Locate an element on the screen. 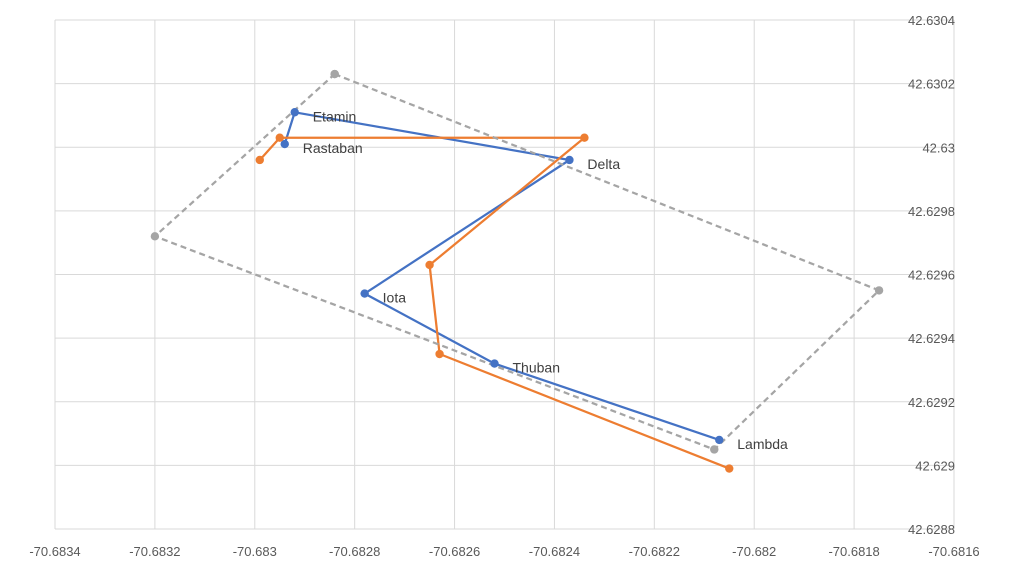 The width and height of the screenshot is (1010, 578). x-tick-label: -70.6822 is located at coordinates (654, 551).